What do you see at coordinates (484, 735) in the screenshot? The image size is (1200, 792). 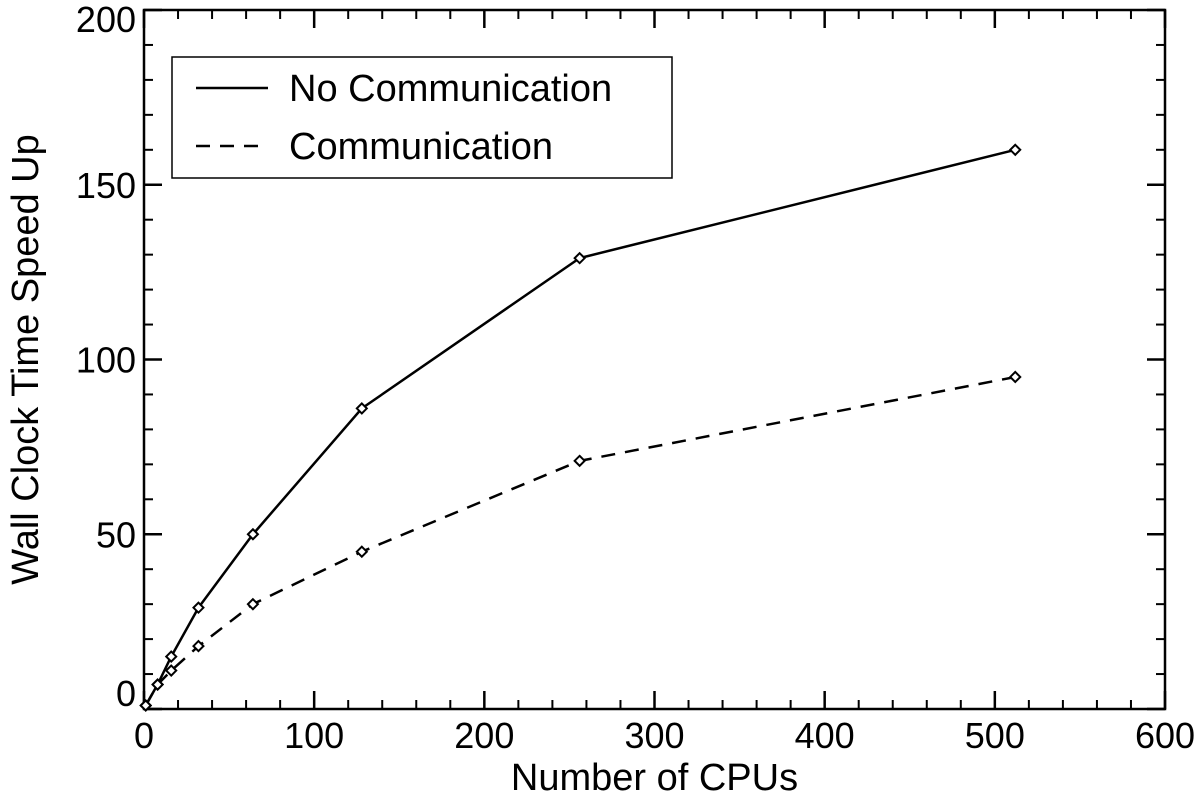 I see `x-tick-label: 200` at bounding box center [484, 735].